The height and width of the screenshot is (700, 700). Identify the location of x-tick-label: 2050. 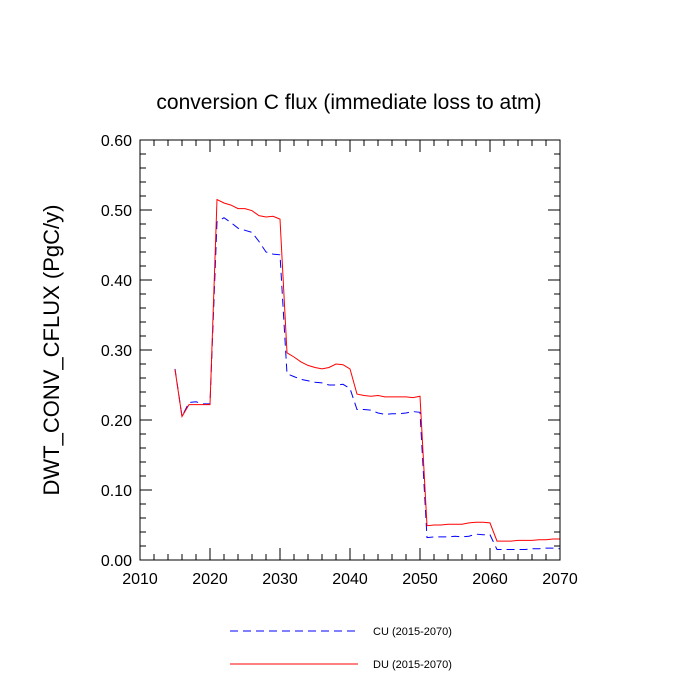
(420, 579).